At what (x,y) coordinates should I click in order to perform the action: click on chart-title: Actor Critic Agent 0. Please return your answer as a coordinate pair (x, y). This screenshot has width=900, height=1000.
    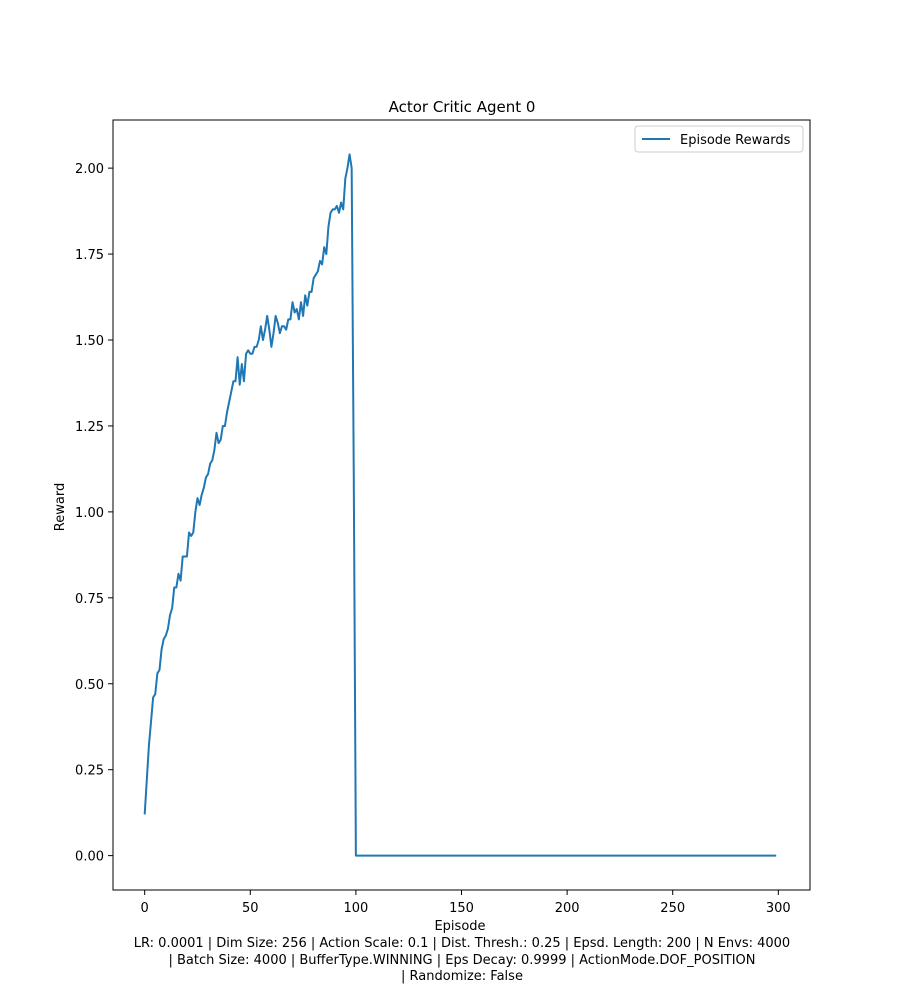
    Looking at the image, I should click on (462, 107).